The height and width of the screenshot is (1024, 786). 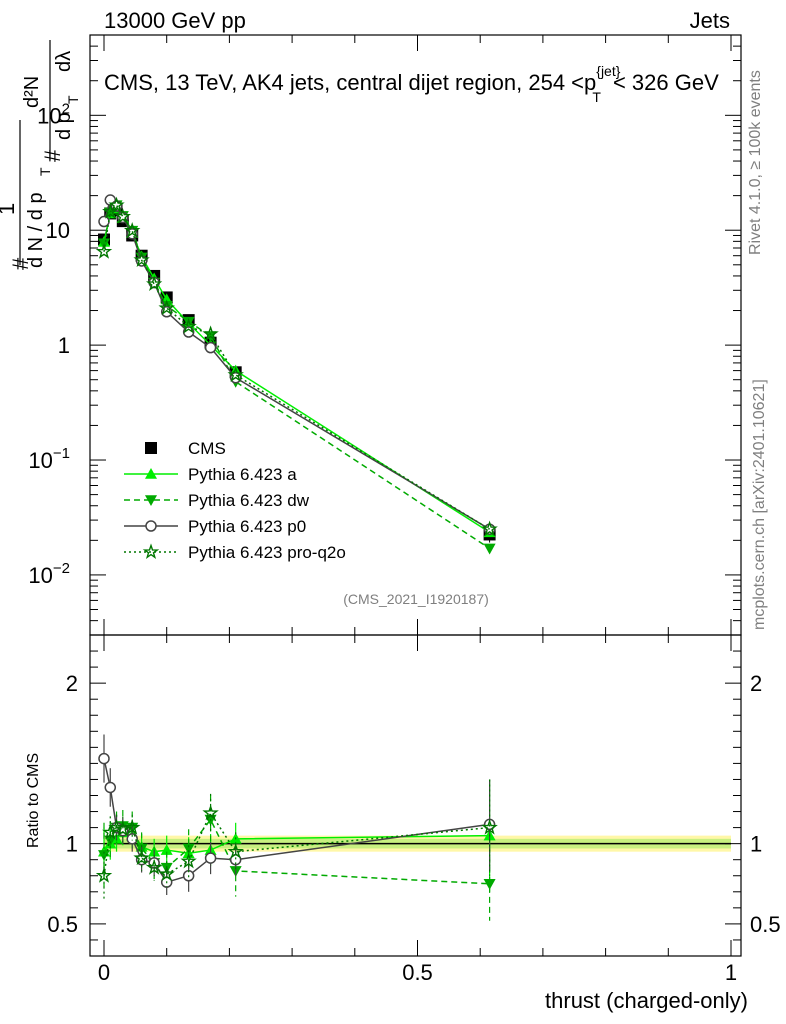 What do you see at coordinates (104, 972) in the screenshot?
I see `x-tick-label: 0` at bounding box center [104, 972].